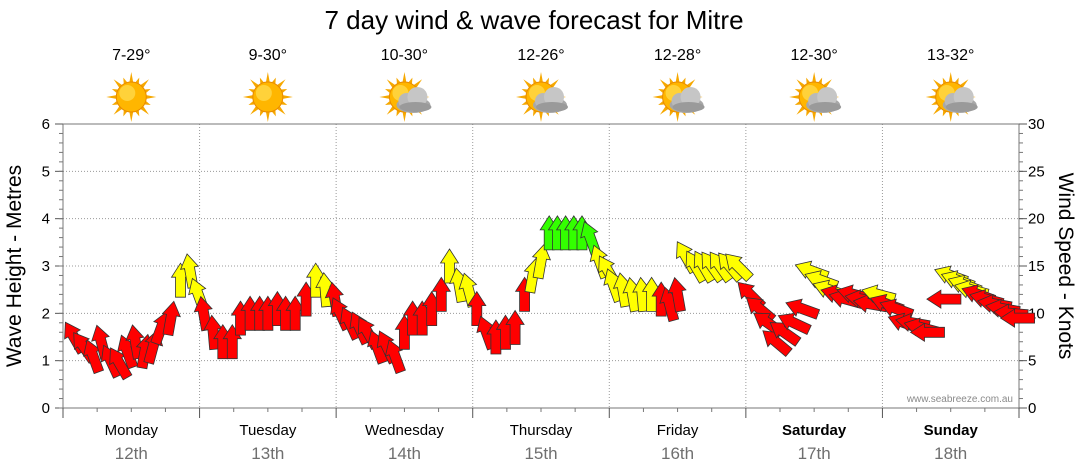 This screenshot has width=1080, height=475. I want to click on right-tick-label: 30, so click(1036, 124).